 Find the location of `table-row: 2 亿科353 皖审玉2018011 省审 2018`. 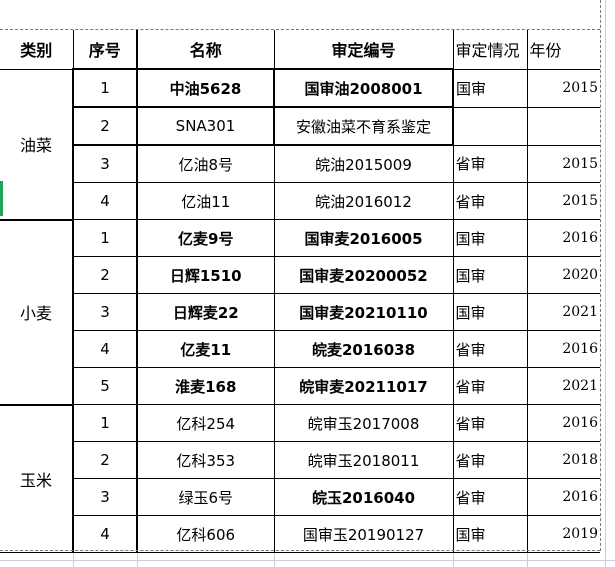

table-row: 2 亿科353 皖审玉2018011 省审 2018 is located at coordinates (300, 460).